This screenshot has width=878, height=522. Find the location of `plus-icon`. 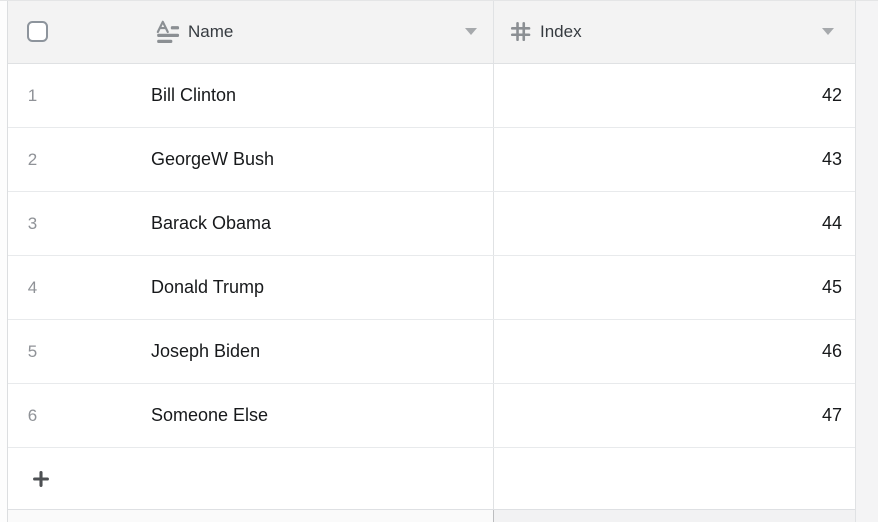

plus-icon is located at coordinates (41, 478).